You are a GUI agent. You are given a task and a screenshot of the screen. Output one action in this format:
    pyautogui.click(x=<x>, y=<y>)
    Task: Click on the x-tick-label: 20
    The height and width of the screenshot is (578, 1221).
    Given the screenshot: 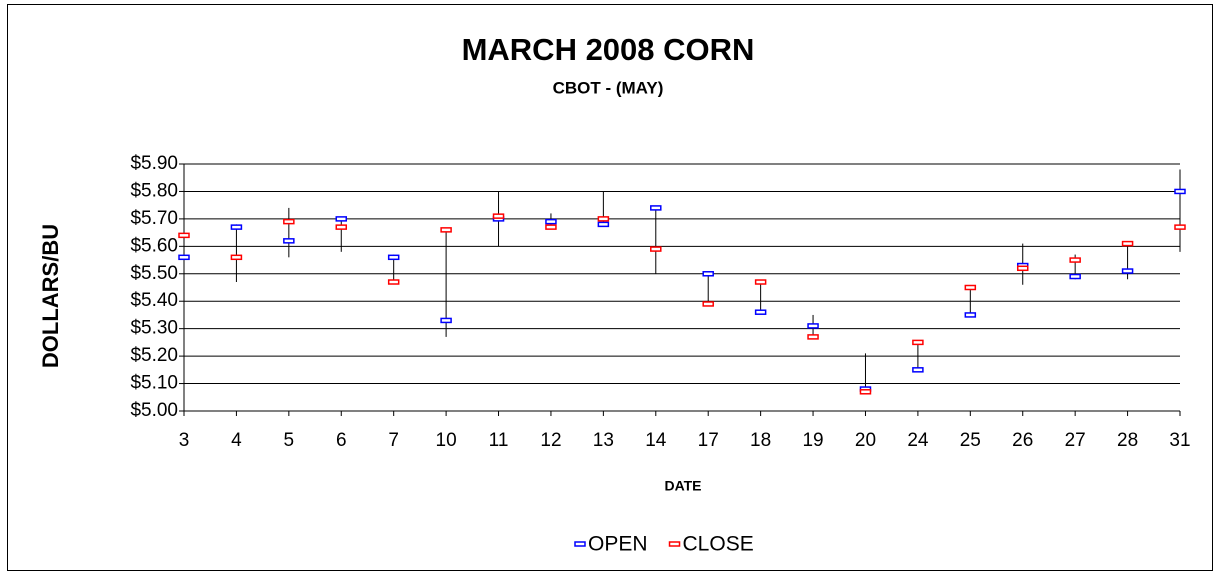 What is the action you would take?
    pyautogui.click(x=865, y=440)
    